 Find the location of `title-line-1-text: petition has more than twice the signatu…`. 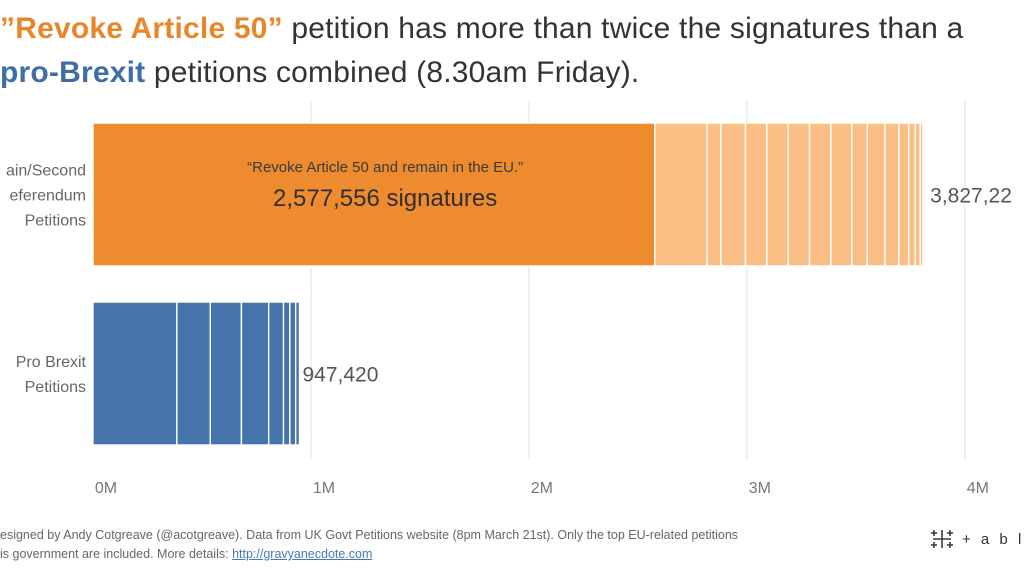

title-line-1-text: petition has more than twice the signatu… is located at coordinates (623, 28).